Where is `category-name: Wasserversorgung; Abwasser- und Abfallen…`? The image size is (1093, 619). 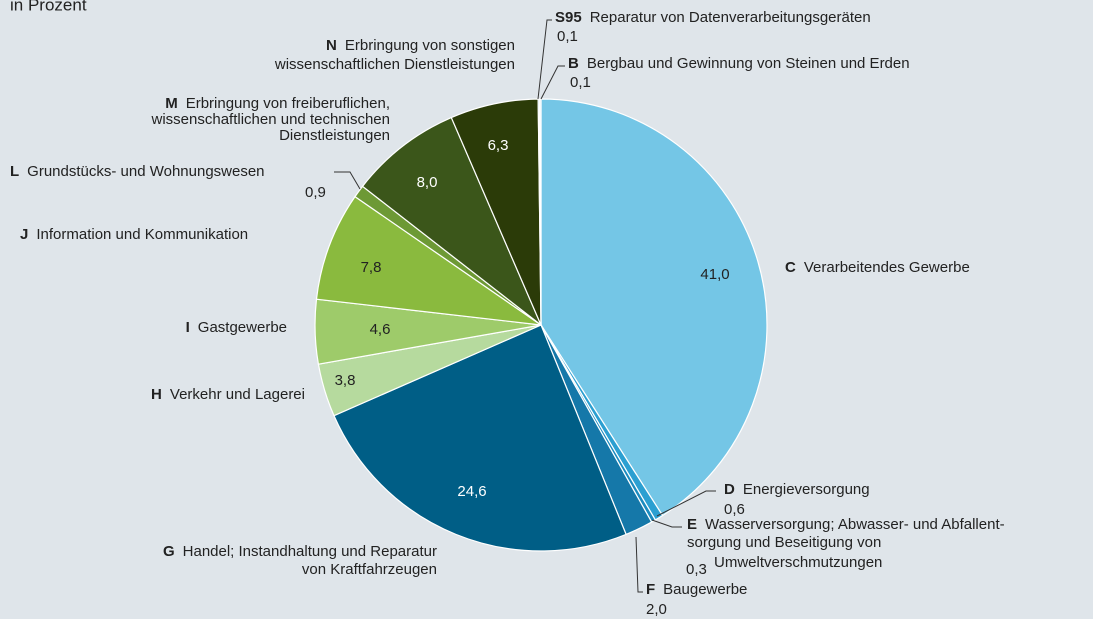 category-name: Wasserversorgung; Abwasser- und Abfallen… is located at coordinates (855, 524).